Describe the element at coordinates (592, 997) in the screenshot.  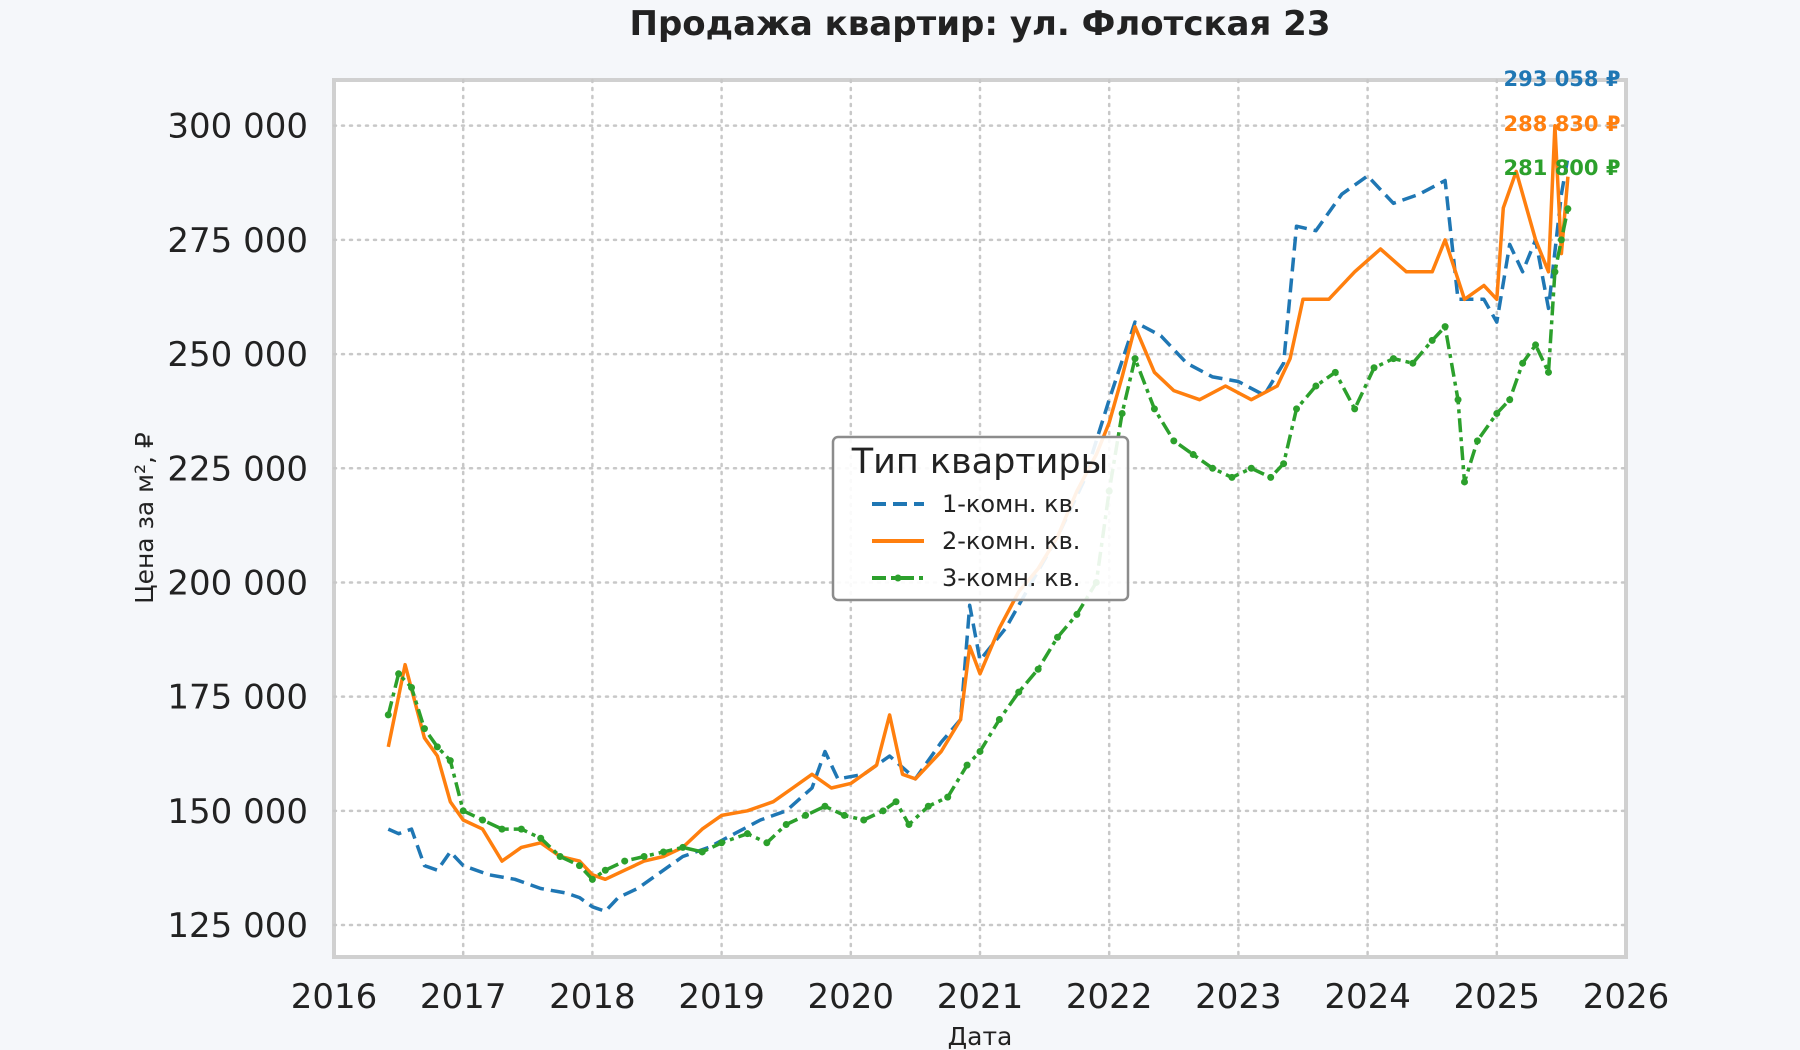
I see `x-tick-label: 2018` at that location.